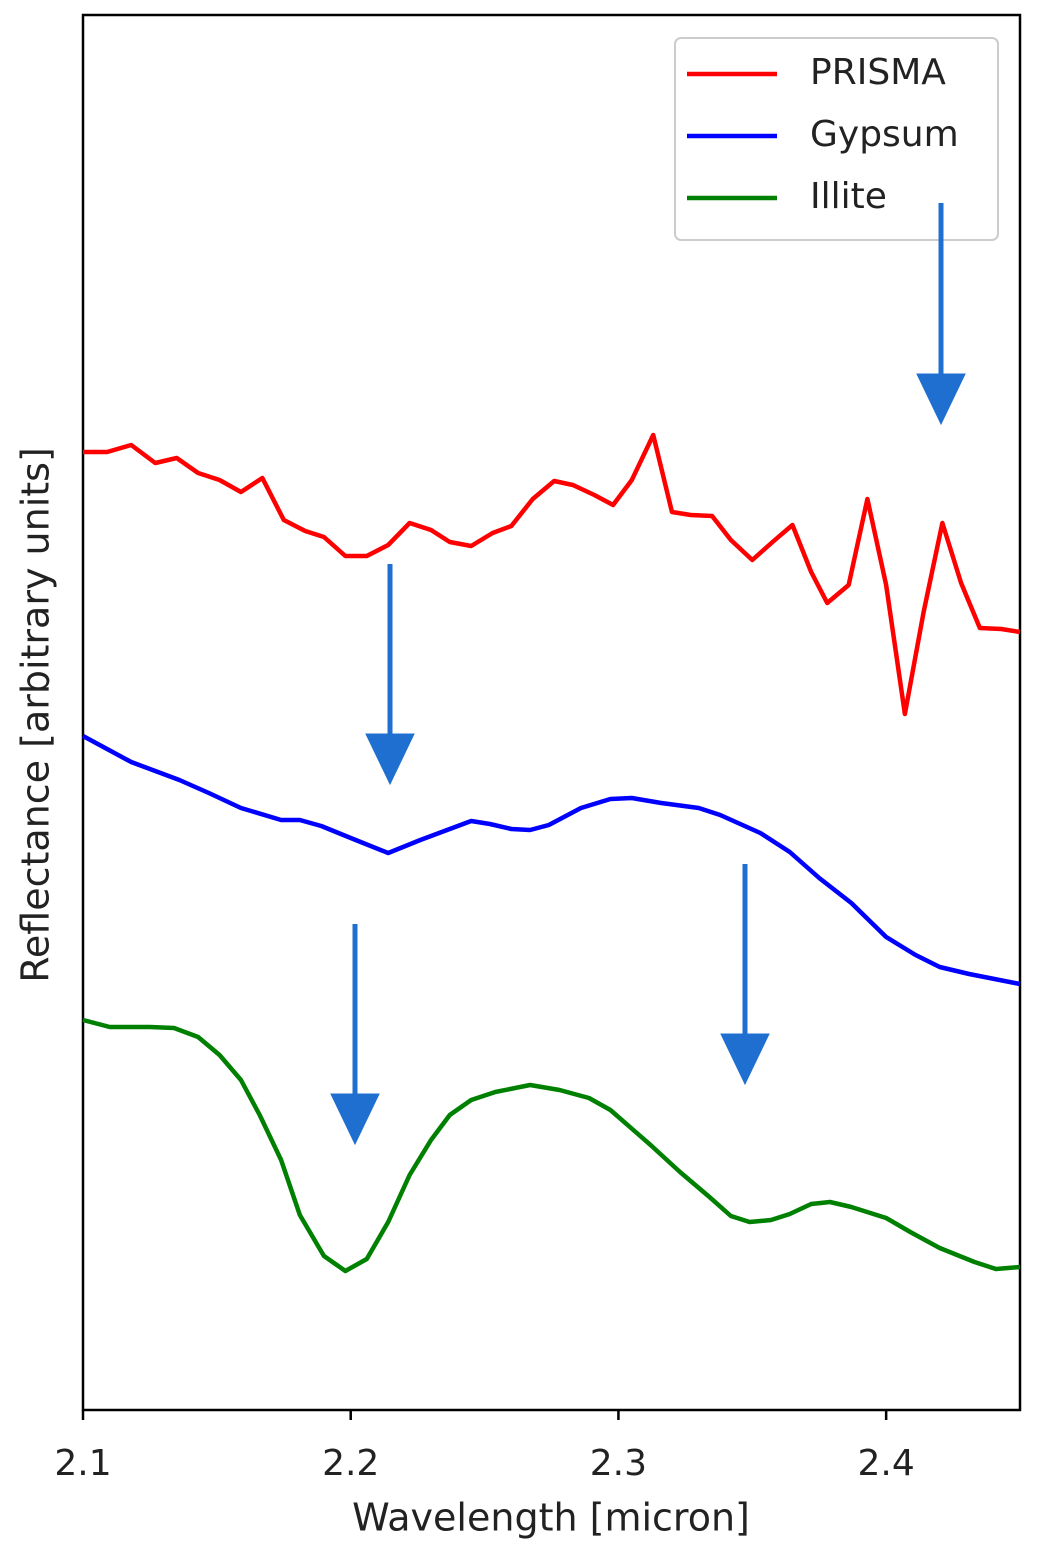 The height and width of the screenshot is (1553, 1041). Describe the element at coordinates (886, 1463) in the screenshot. I see `x-tick-label: 2.4` at that location.